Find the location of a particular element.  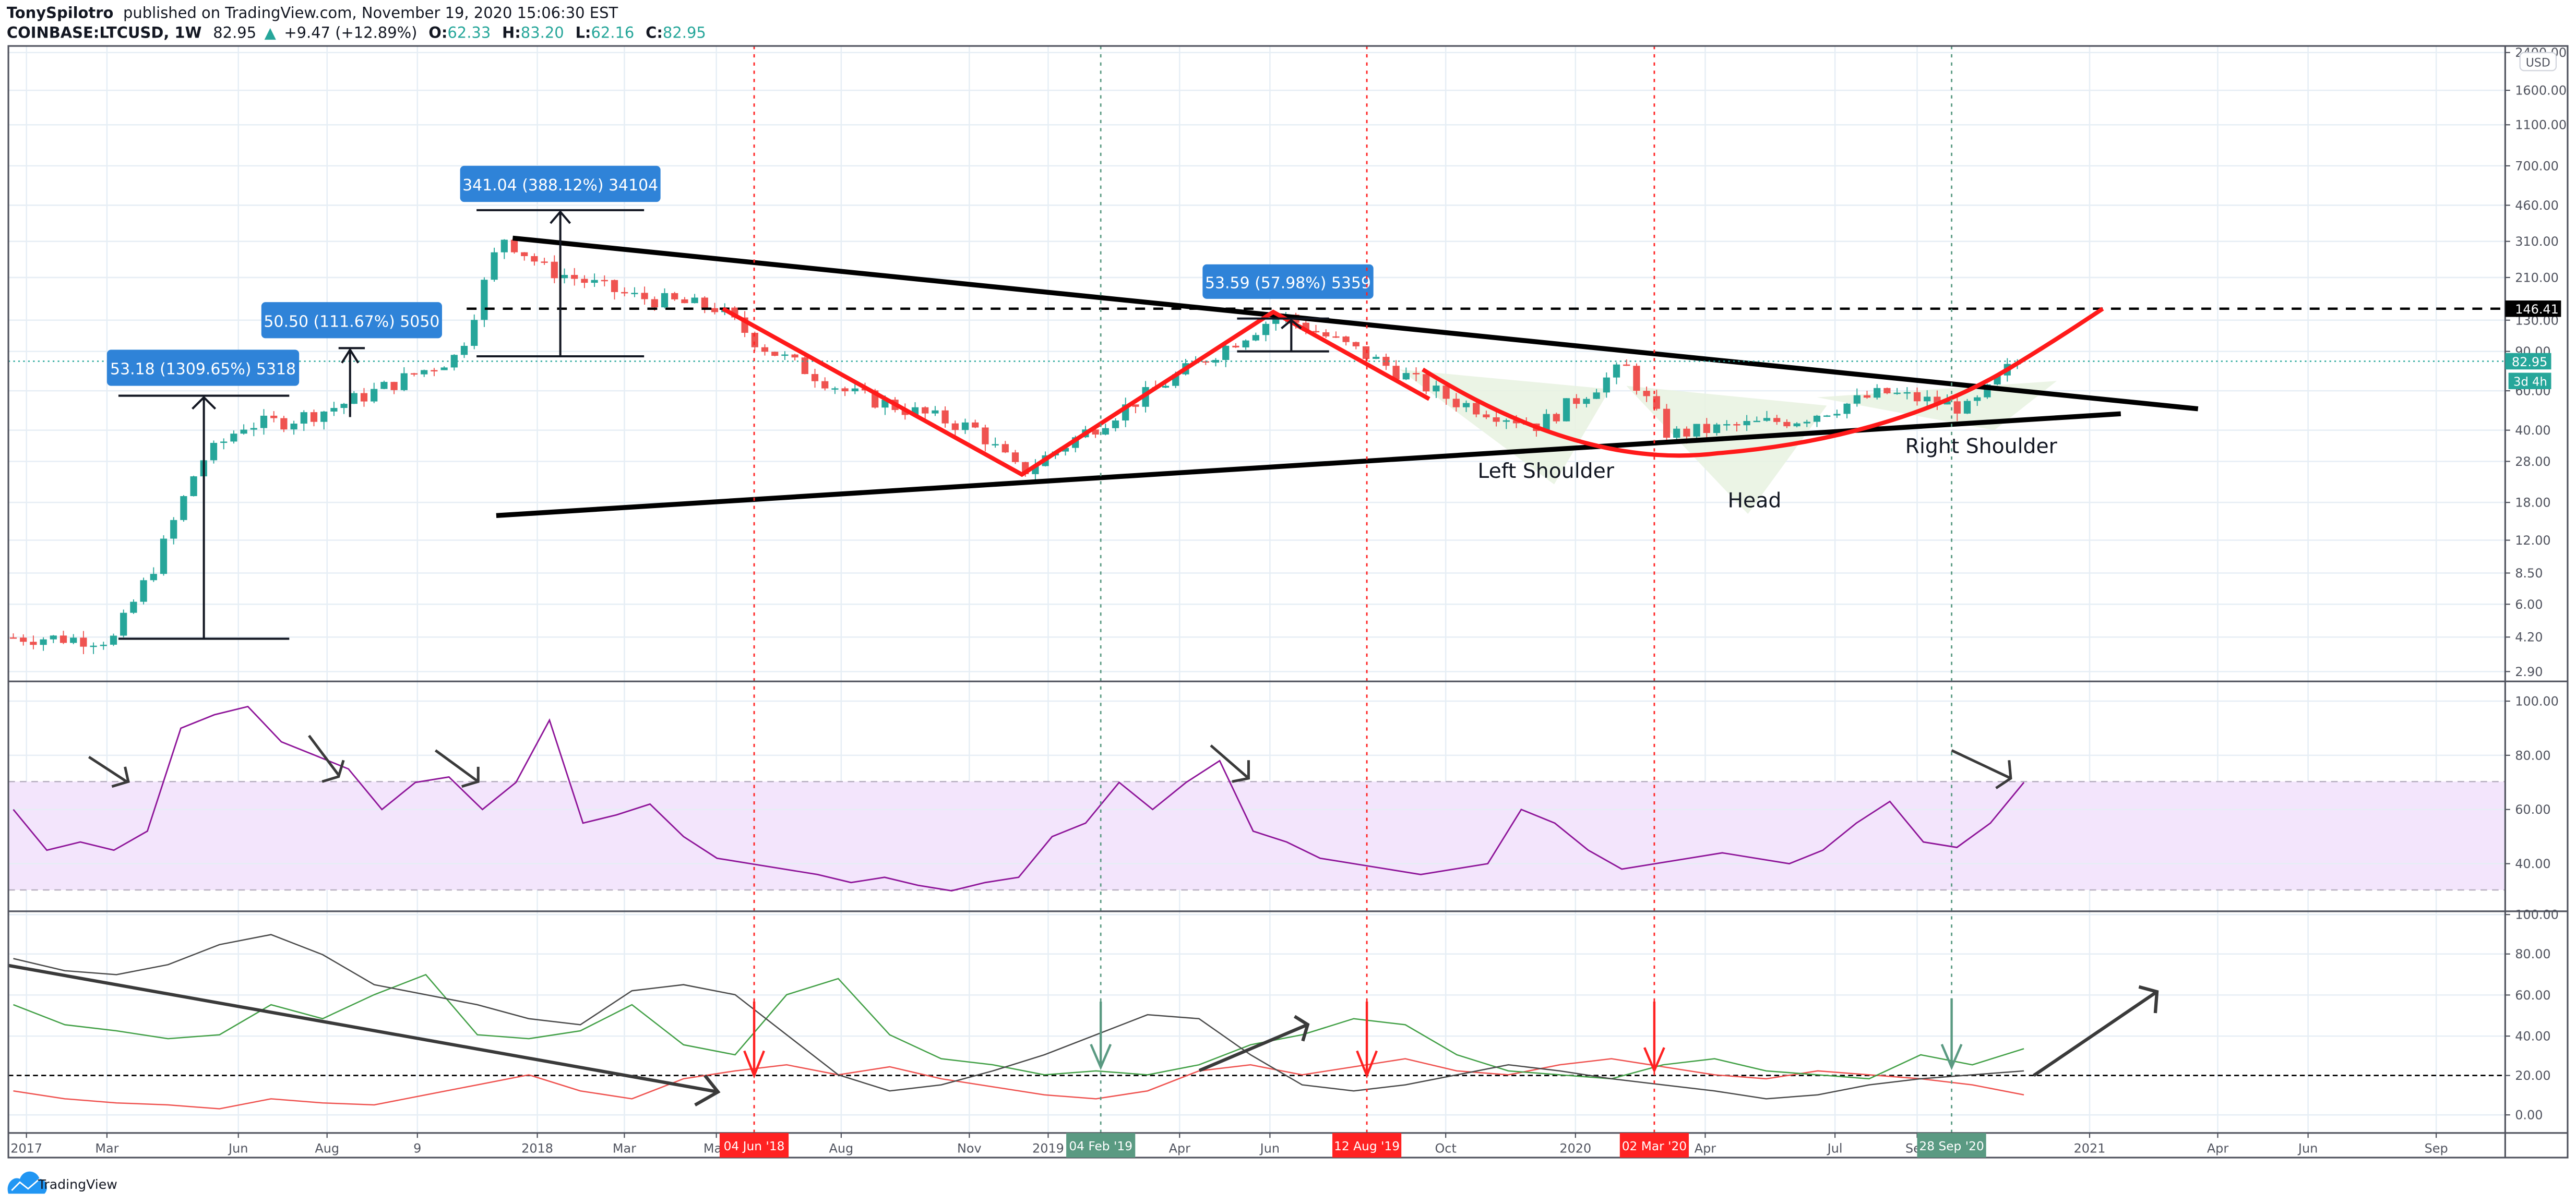

triangle-support-line is located at coordinates (1308, 465).